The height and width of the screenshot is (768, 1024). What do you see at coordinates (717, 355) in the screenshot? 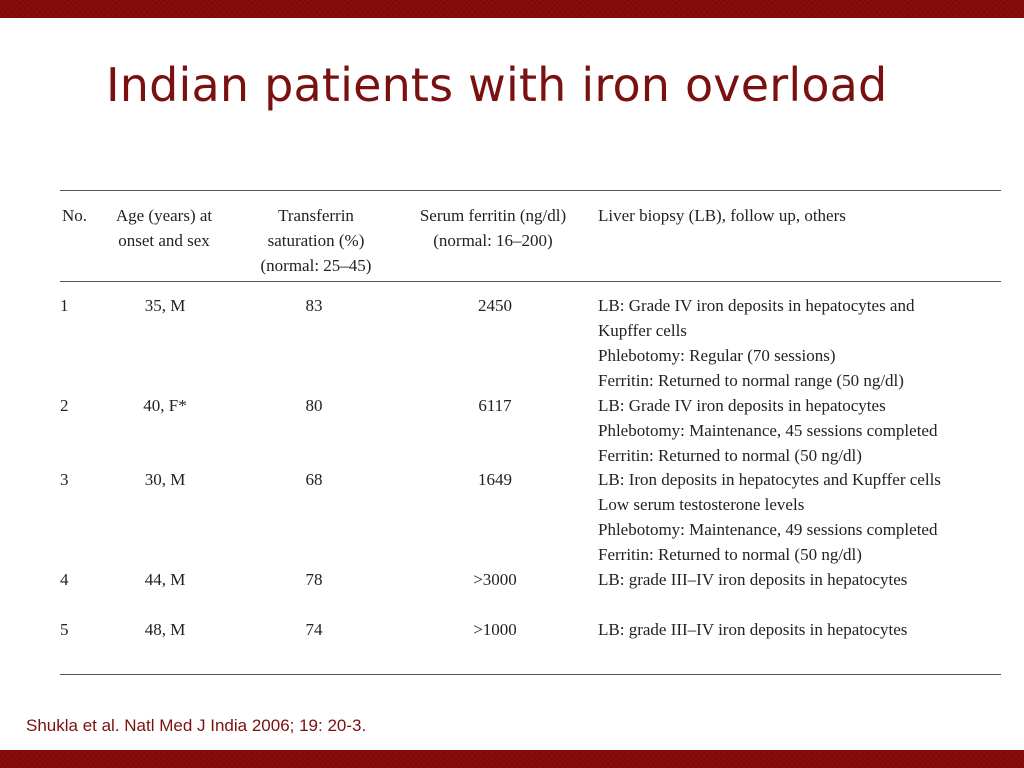
I see `lb-line: Phlebotomy: Regular (70 sessions)` at bounding box center [717, 355].